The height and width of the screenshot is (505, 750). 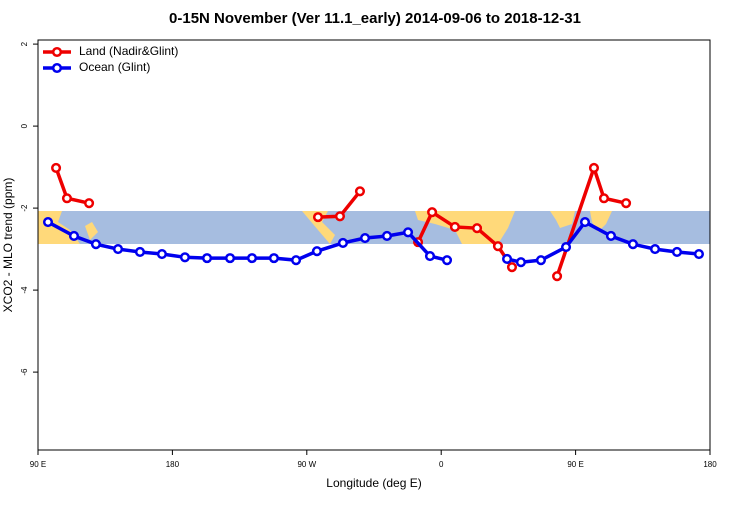 What do you see at coordinates (24, 290) in the screenshot?
I see `y-tick-label: -4` at bounding box center [24, 290].